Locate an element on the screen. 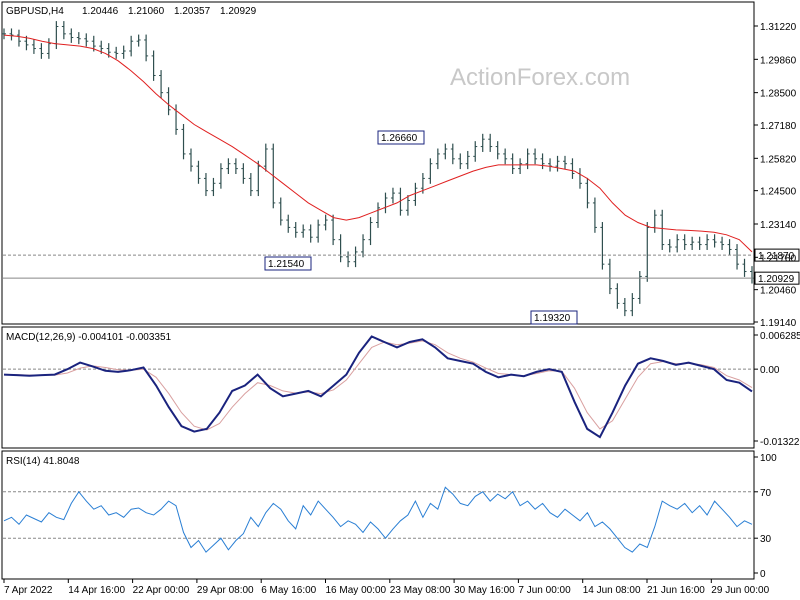 This screenshot has width=800, height=600. watermark: ActionForex.com is located at coordinates (540, 77).